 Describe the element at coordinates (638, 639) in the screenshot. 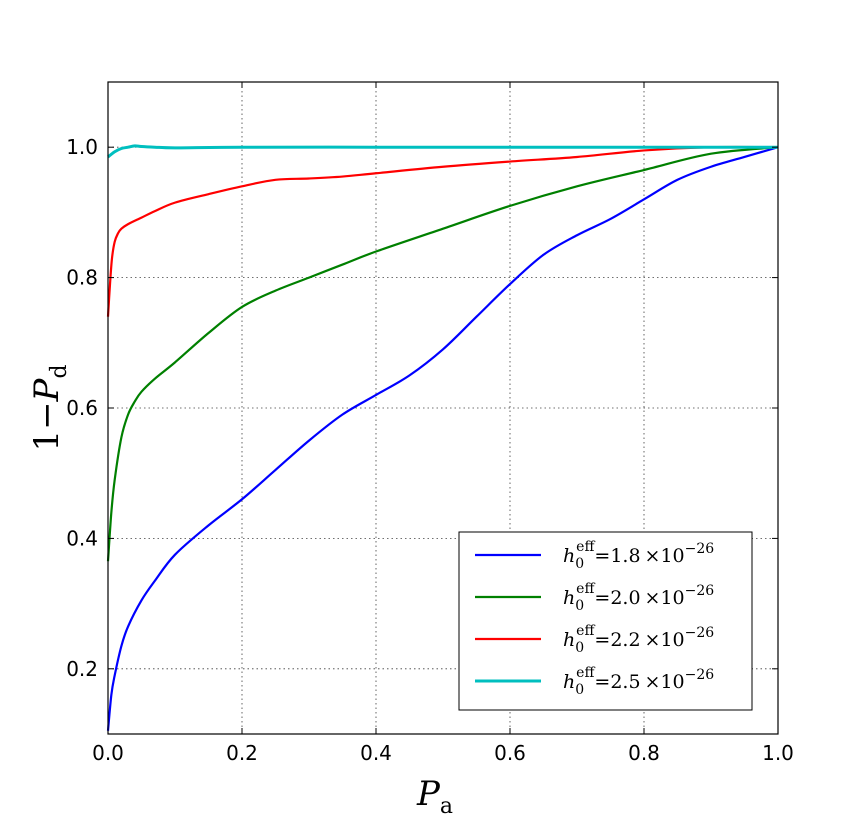

I see `legend-label-3: h0eff=2.2 ×10−26` at that location.